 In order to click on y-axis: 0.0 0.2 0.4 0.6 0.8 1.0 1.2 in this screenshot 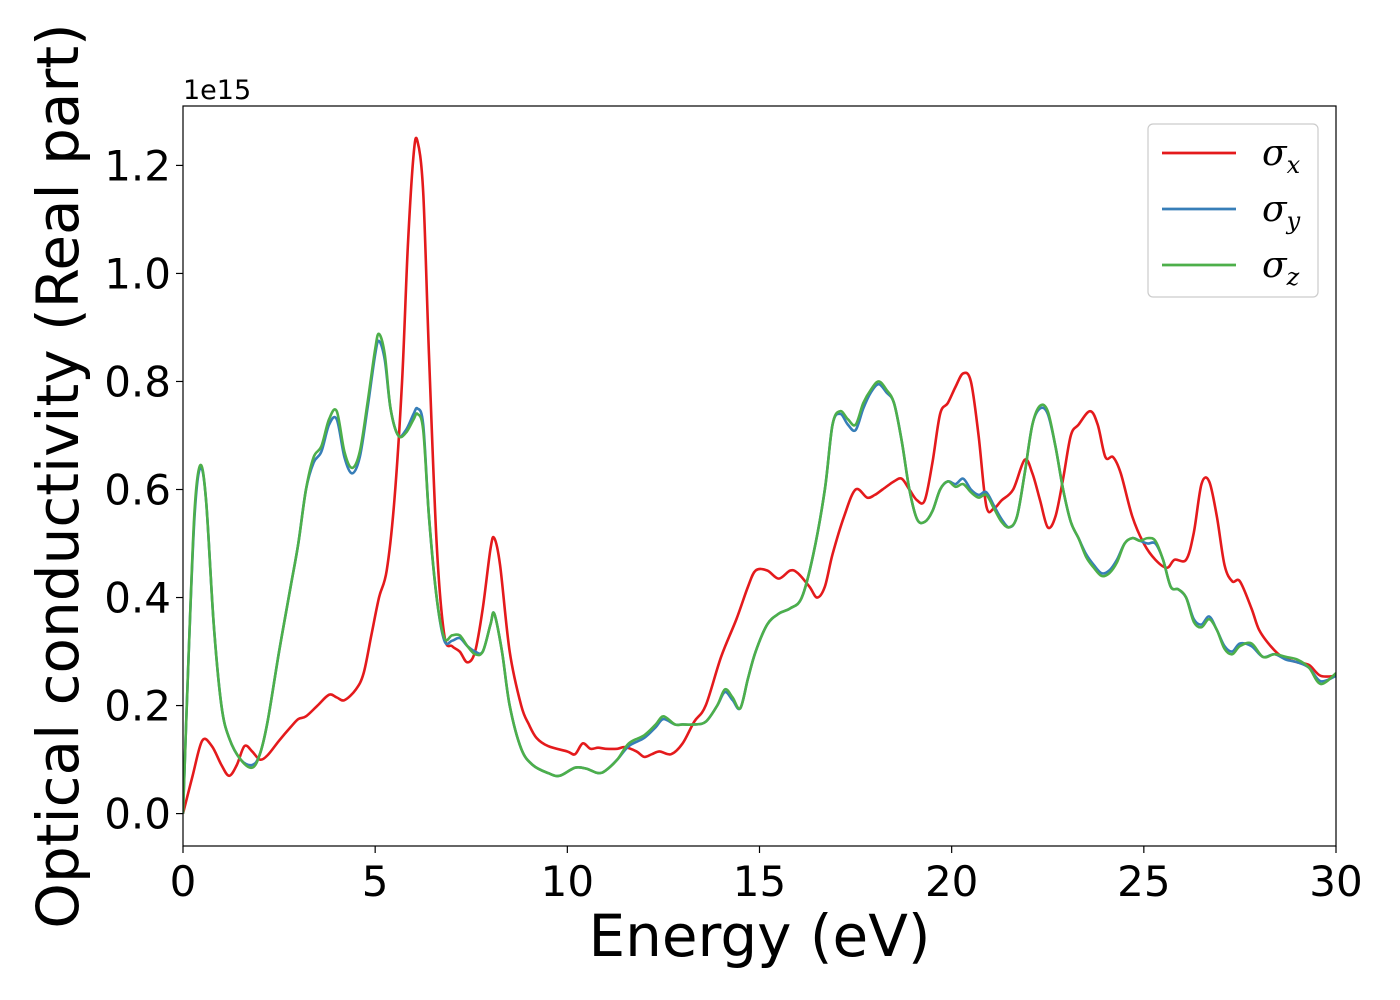, I will do `click(143, 490)`.